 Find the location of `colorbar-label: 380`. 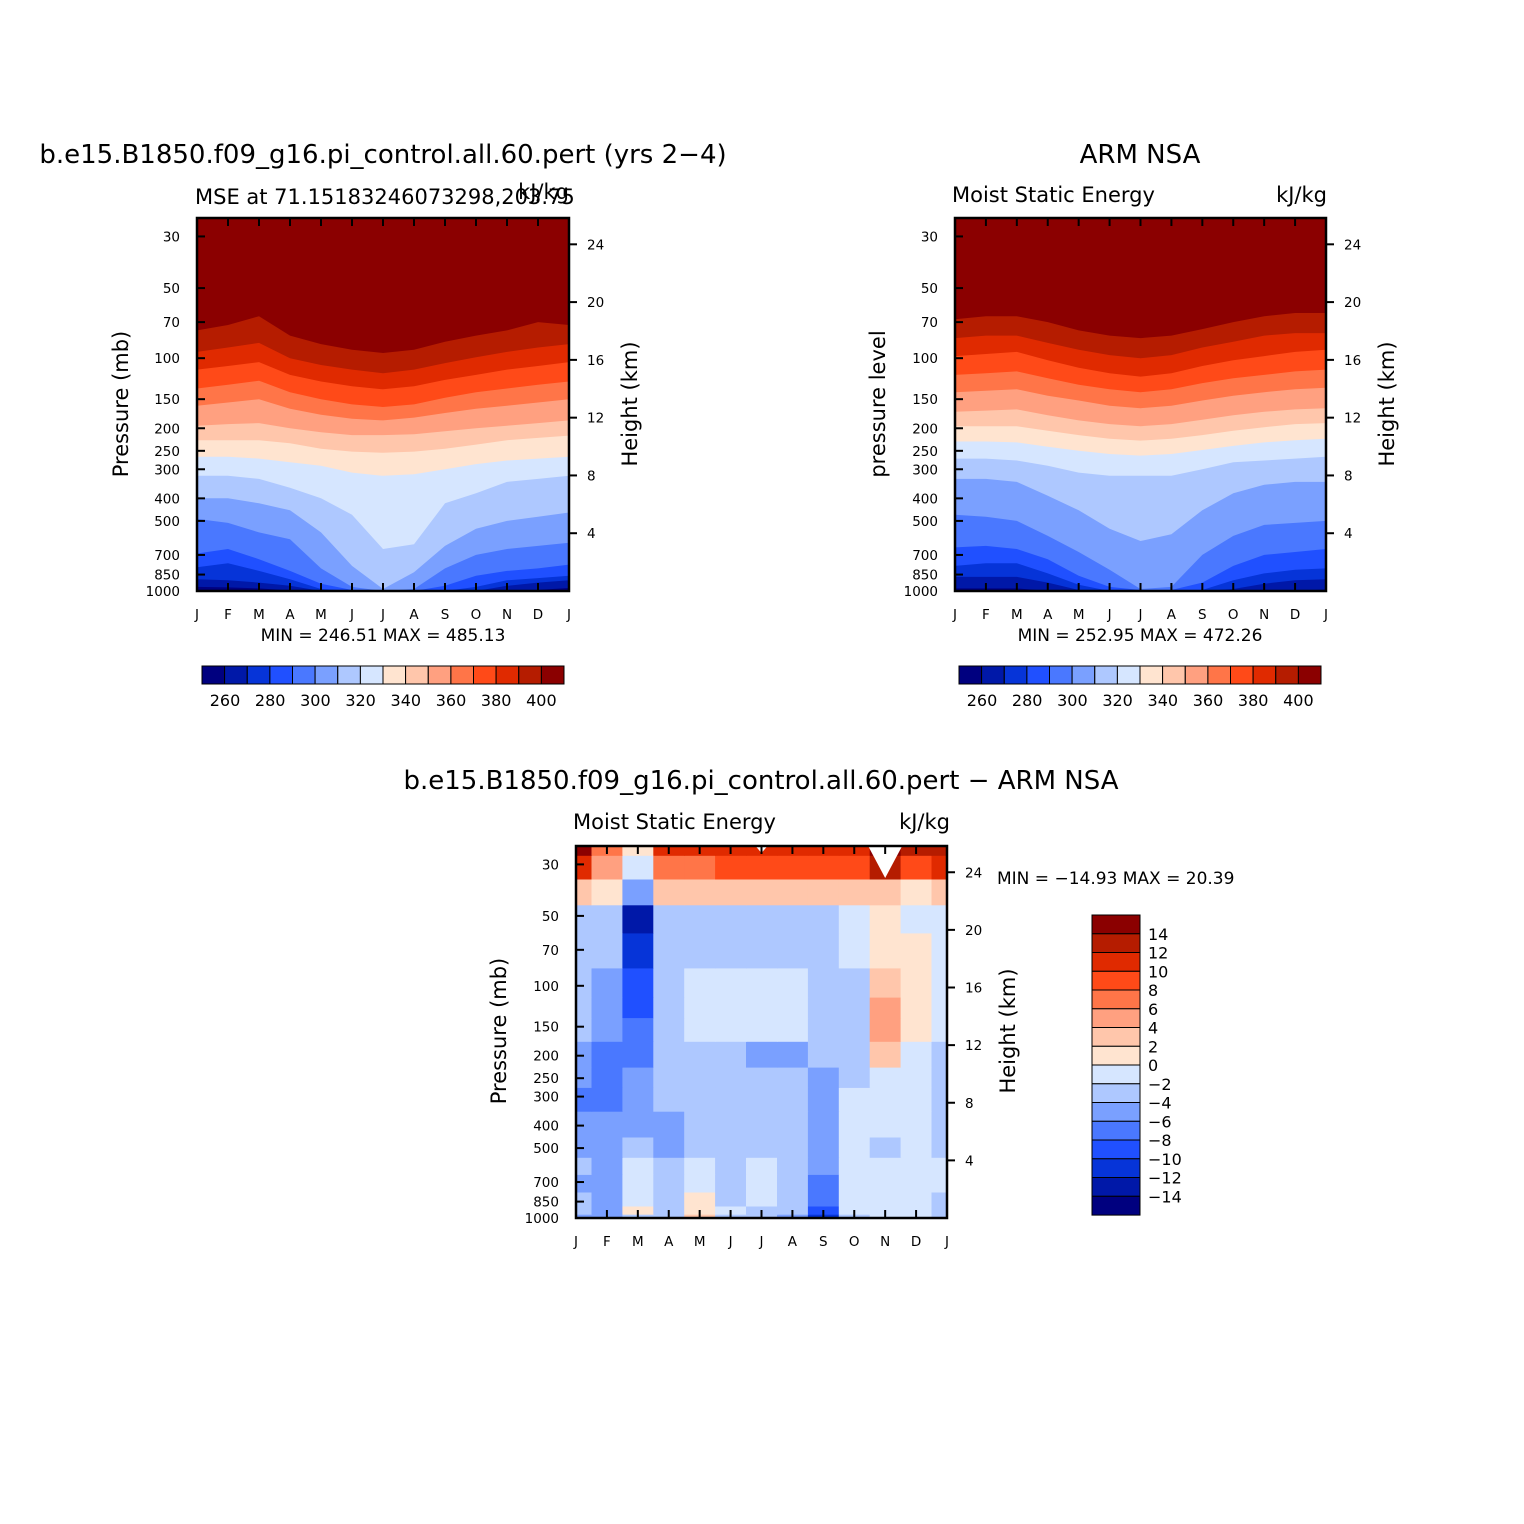

colorbar-label: 380 is located at coordinates (496, 700).